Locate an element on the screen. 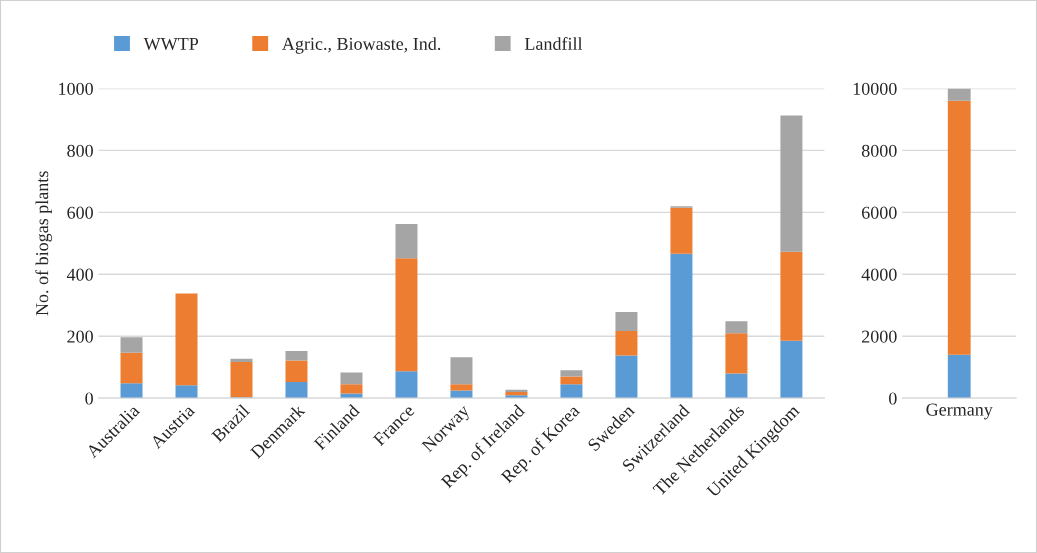 The image size is (1037, 553). y-axis-title: No. of biogas plants is located at coordinates (43, 243).